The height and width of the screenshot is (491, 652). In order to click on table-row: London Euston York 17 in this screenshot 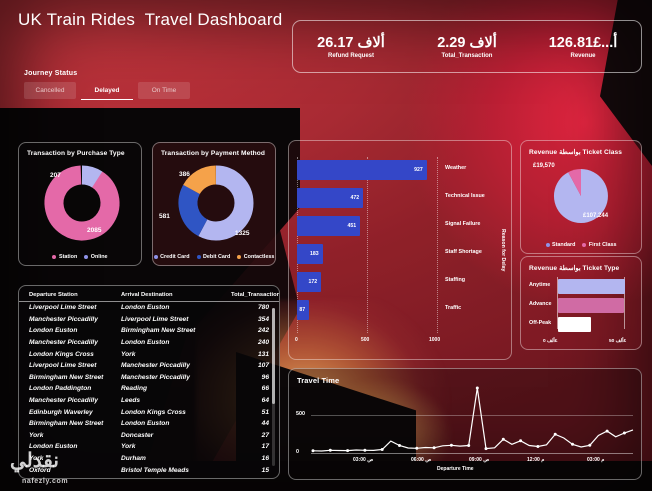, I will do `click(149, 447)`.